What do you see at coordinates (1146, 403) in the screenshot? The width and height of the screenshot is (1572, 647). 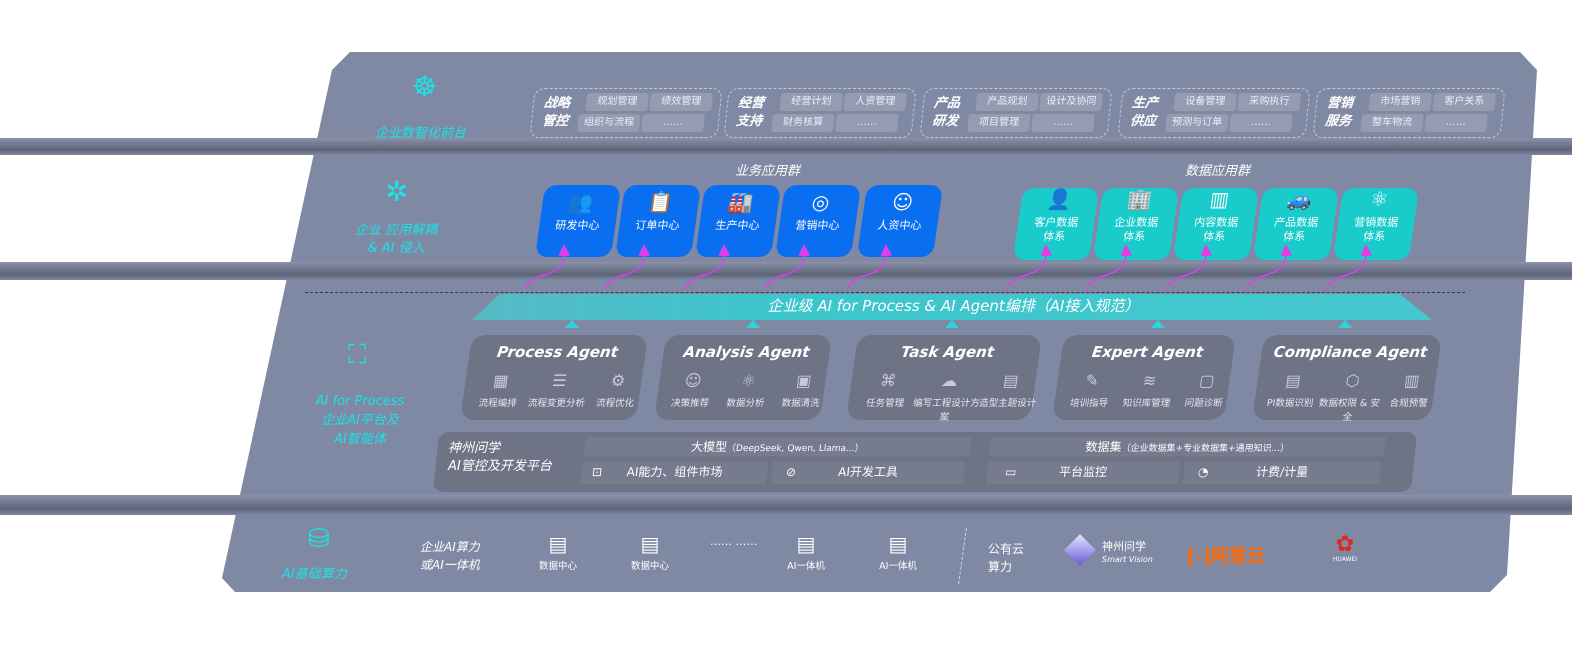 I see `capability-label: 知识库管理` at bounding box center [1146, 403].